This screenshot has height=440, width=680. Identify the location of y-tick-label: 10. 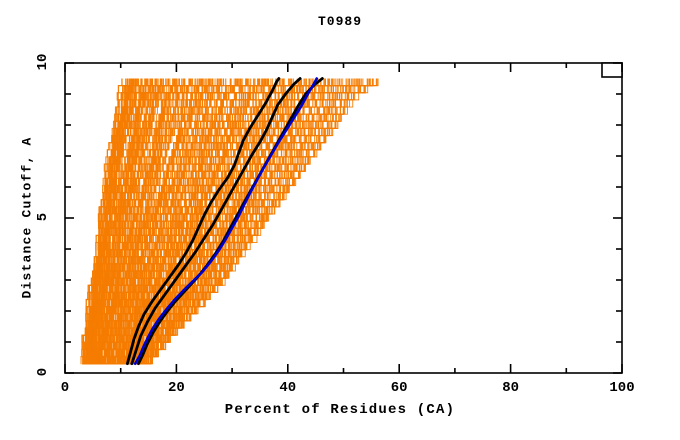
(43, 62).